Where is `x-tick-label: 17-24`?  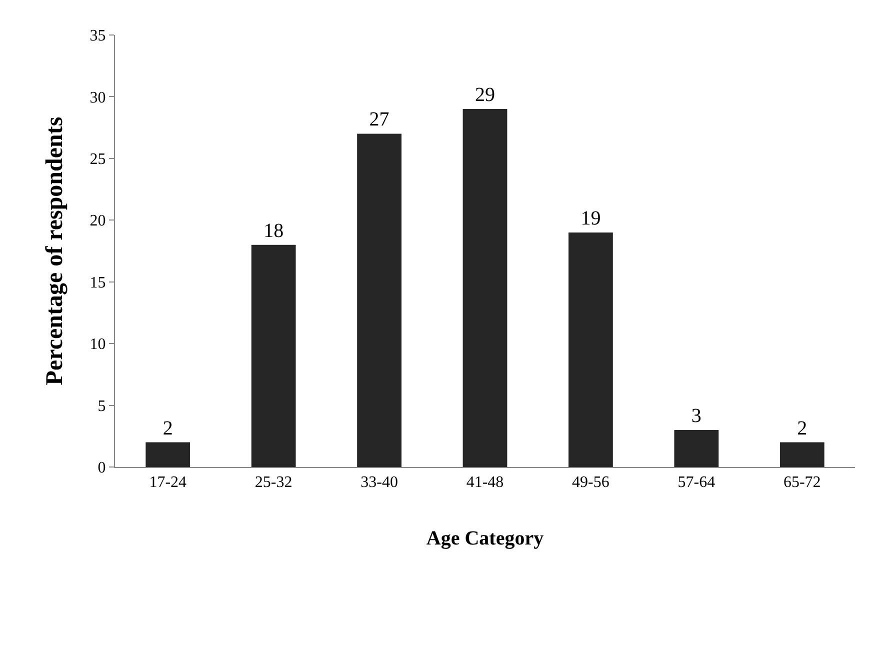 x-tick-label: 17-24 is located at coordinates (168, 483).